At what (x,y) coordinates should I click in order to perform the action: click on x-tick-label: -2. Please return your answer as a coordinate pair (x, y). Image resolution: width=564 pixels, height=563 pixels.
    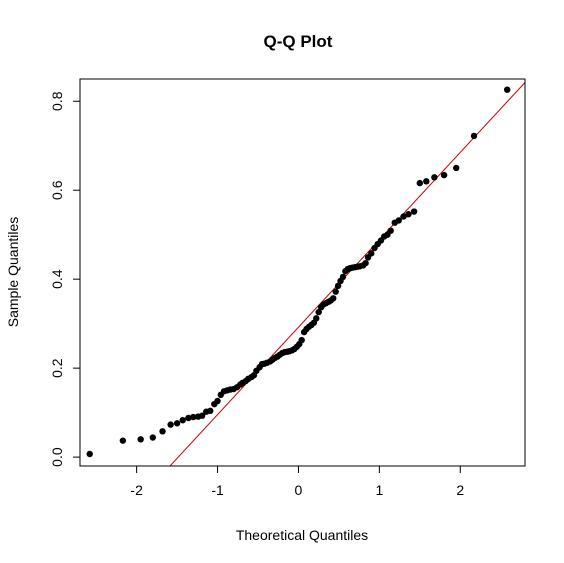
    Looking at the image, I should click on (136, 490).